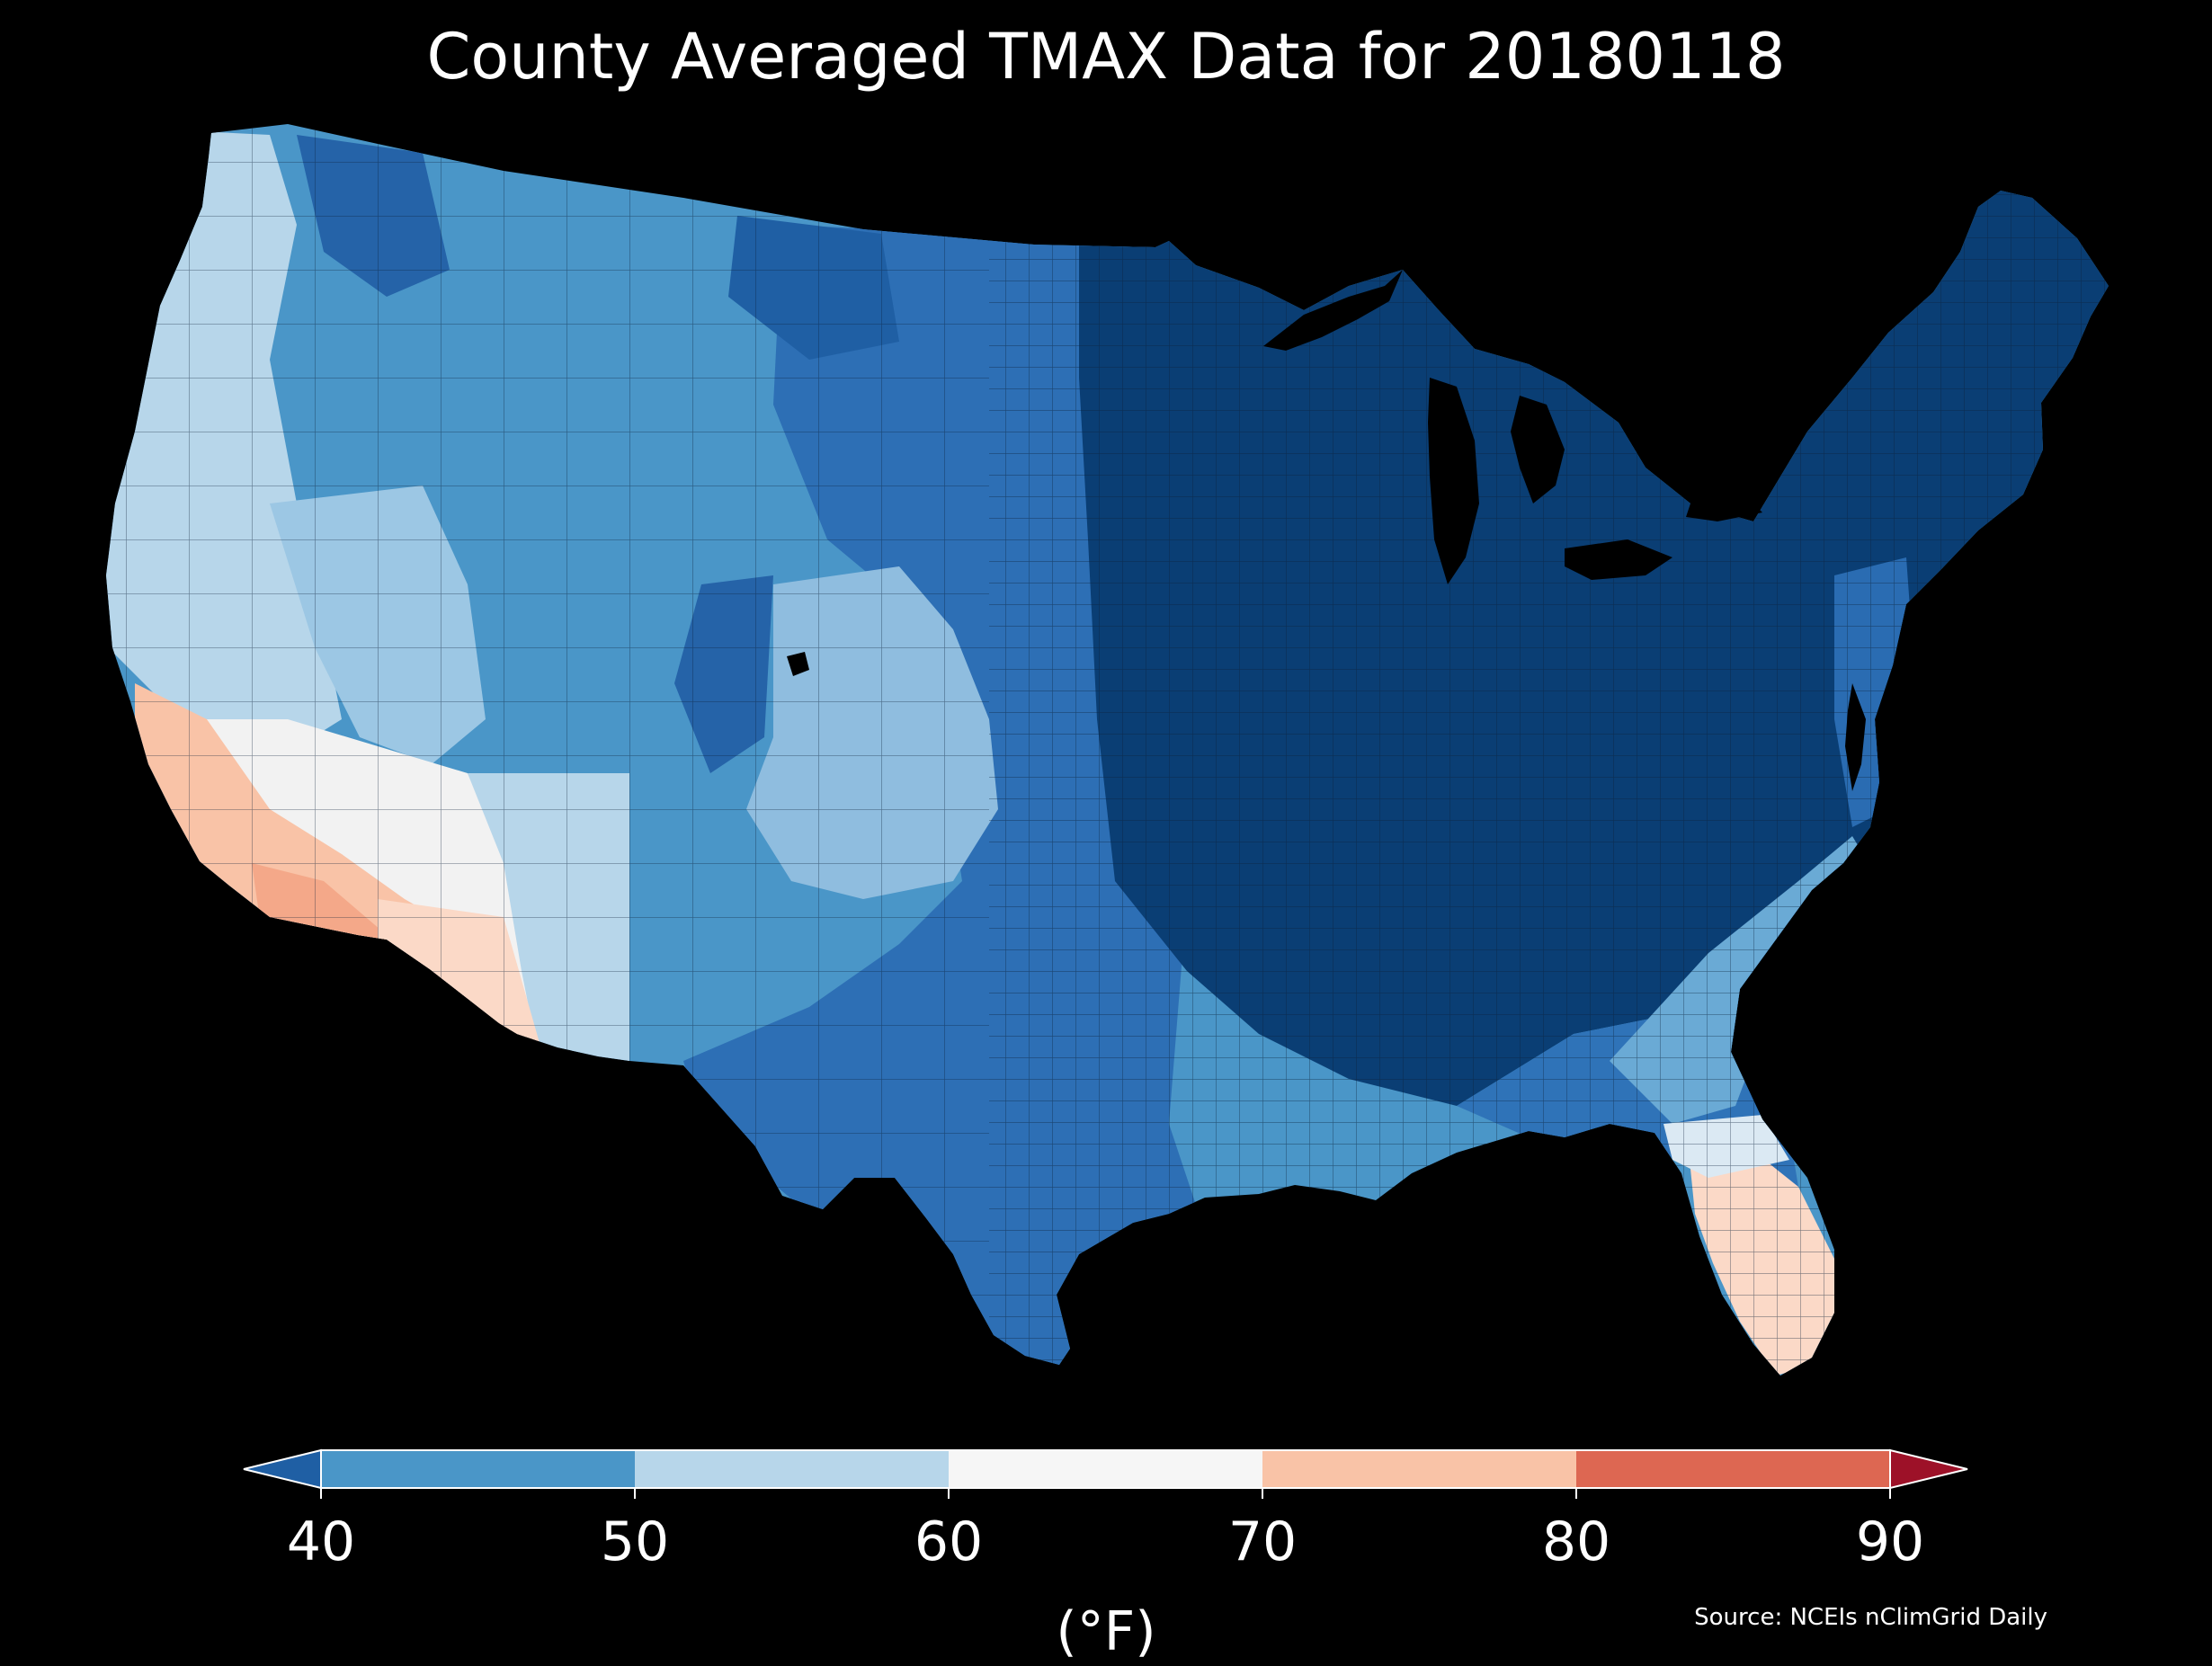 Image resolution: width=2212 pixels, height=1666 pixels. I want to click on lake-michigan, so click(1453, 481).